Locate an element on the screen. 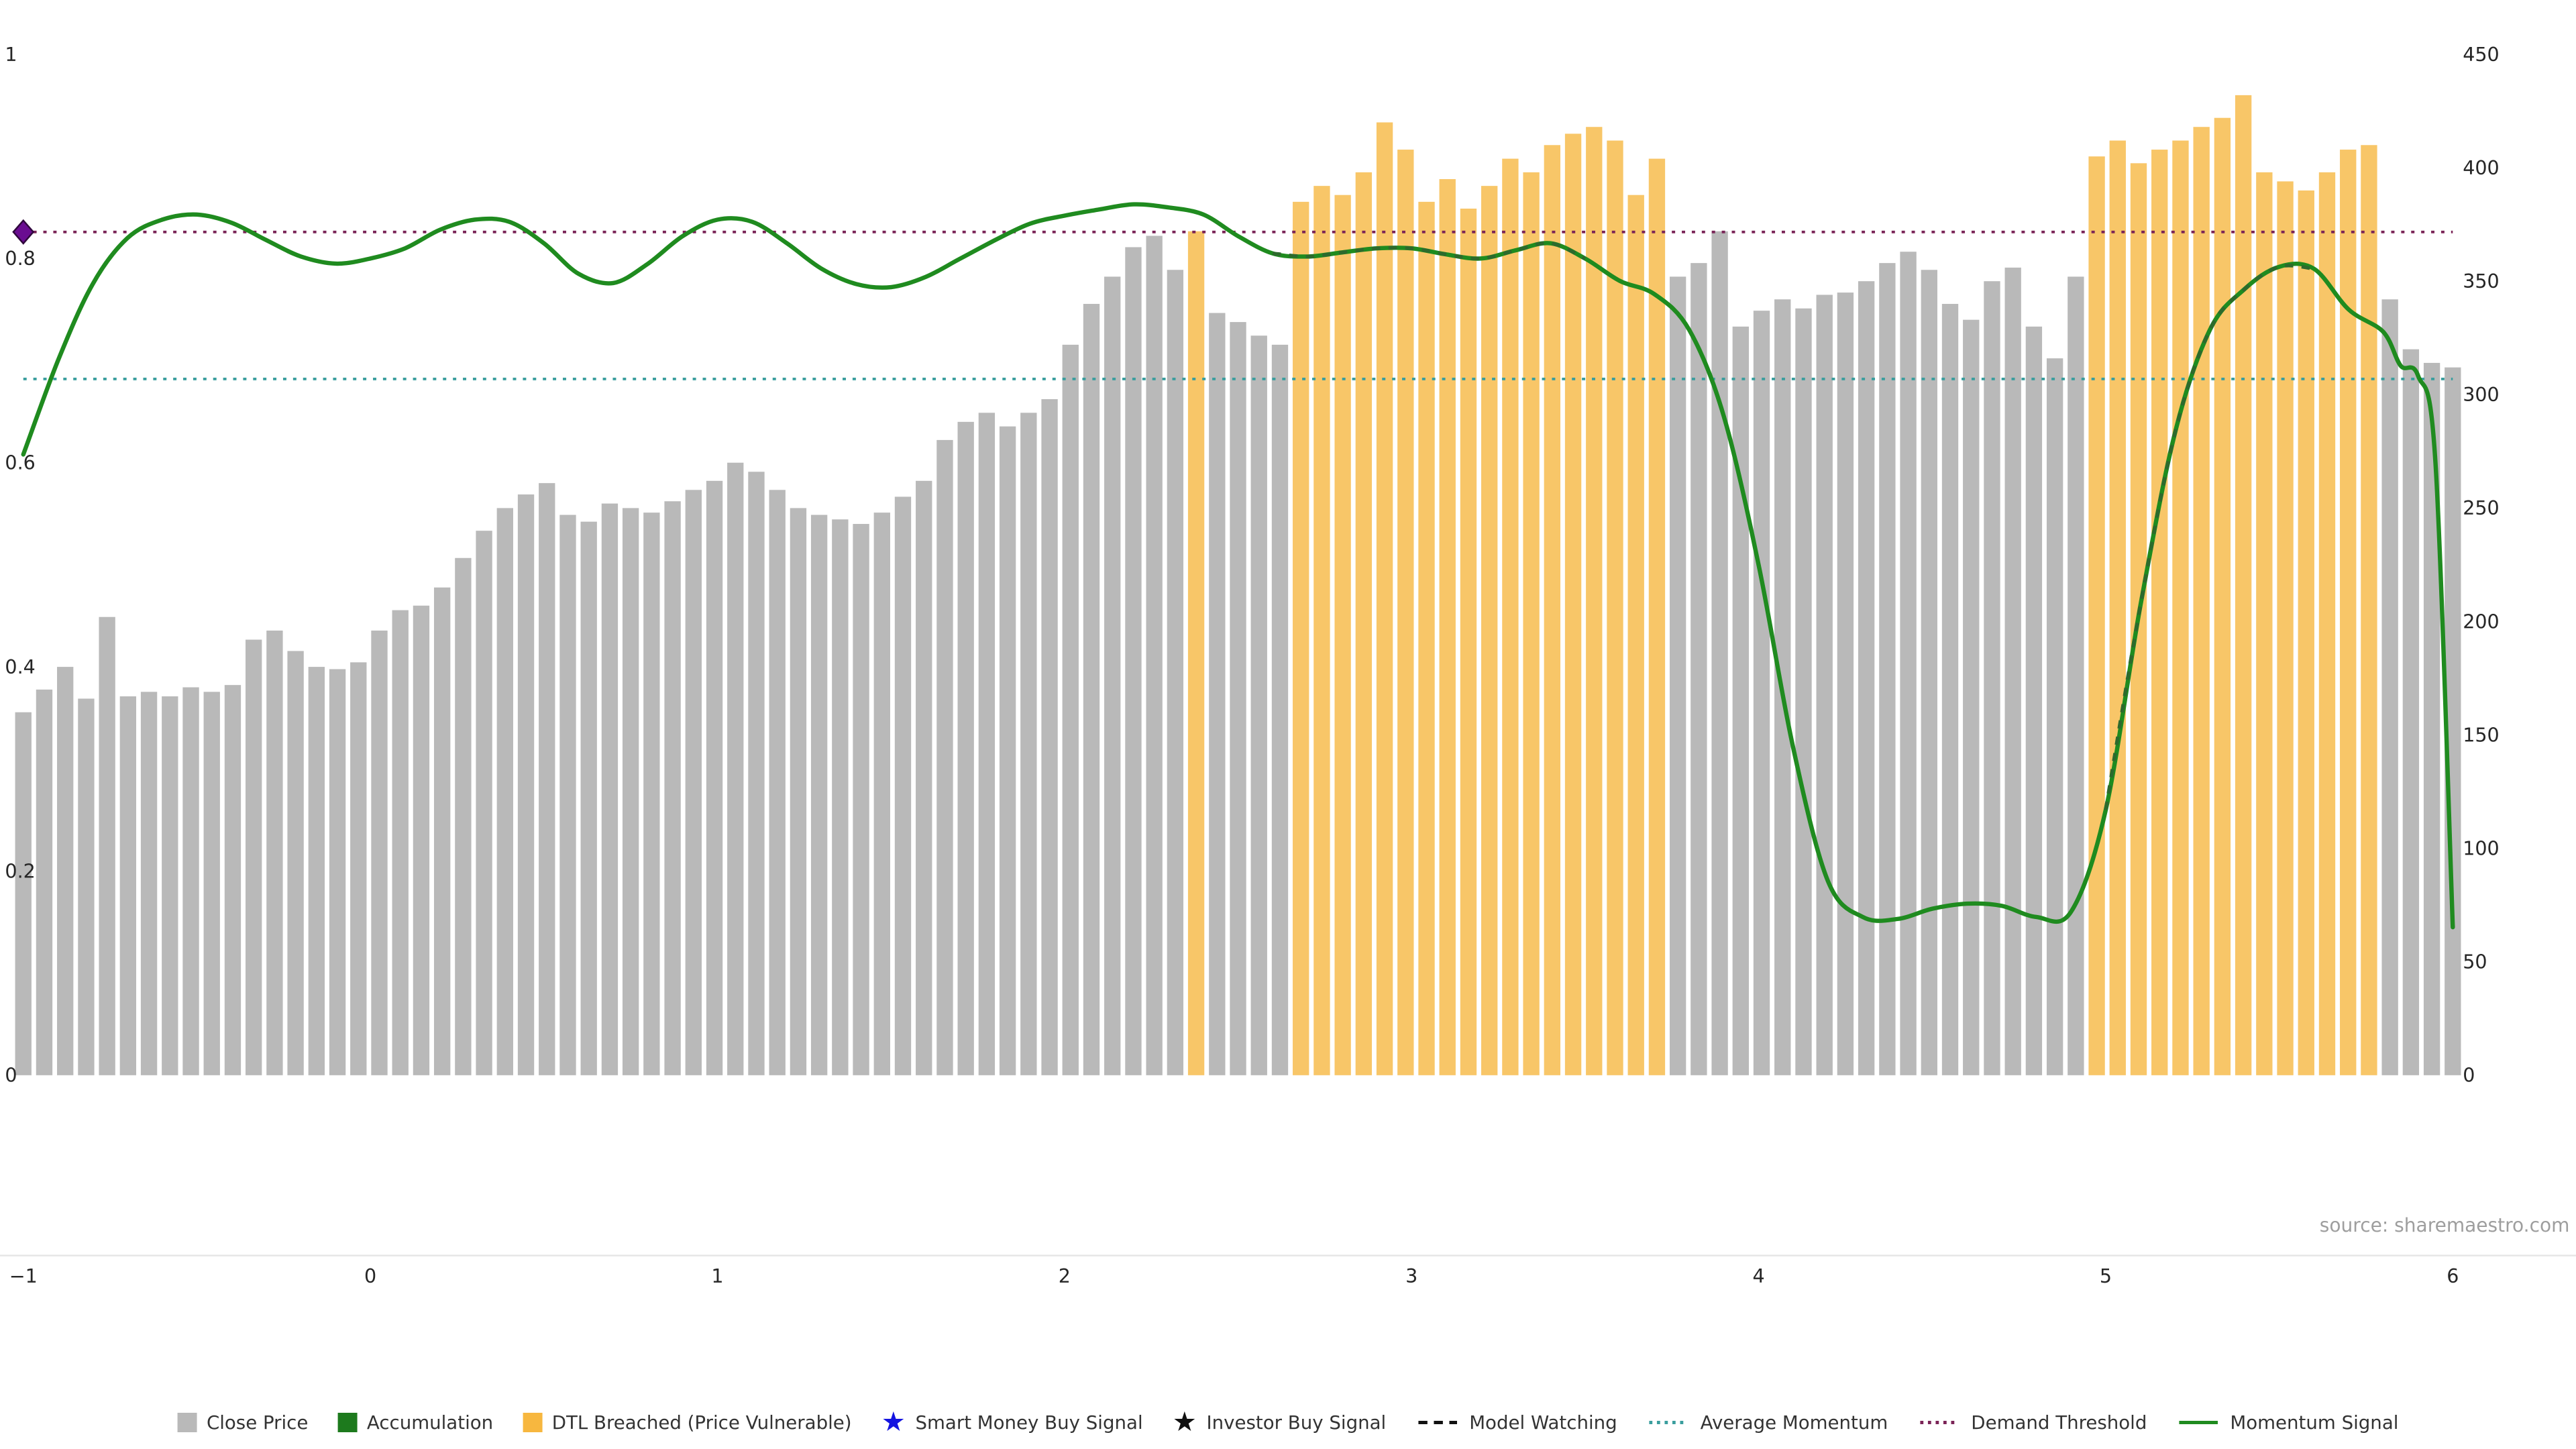  legend-item-dtl-breached-price-vulnerable: DTL Breached (Price Vulnerable) is located at coordinates (687, 1422).